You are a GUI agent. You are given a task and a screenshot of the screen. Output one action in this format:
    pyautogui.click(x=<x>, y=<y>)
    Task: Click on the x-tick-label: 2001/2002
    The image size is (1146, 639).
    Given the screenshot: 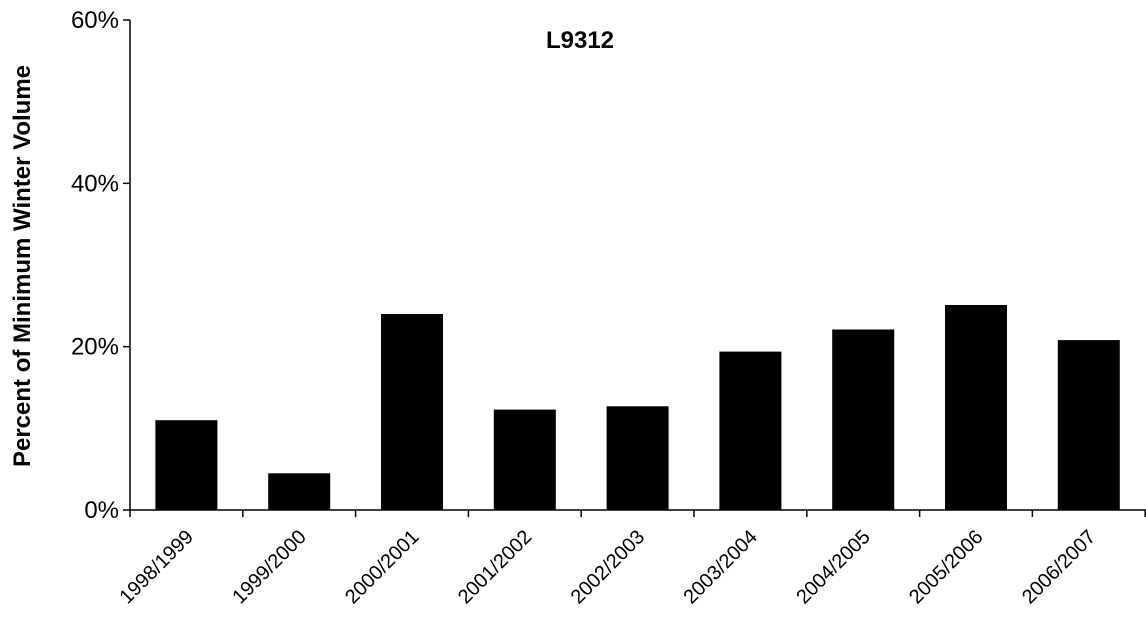 What is the action you would take?
    pyautogui.click(x=495, y=567)
    